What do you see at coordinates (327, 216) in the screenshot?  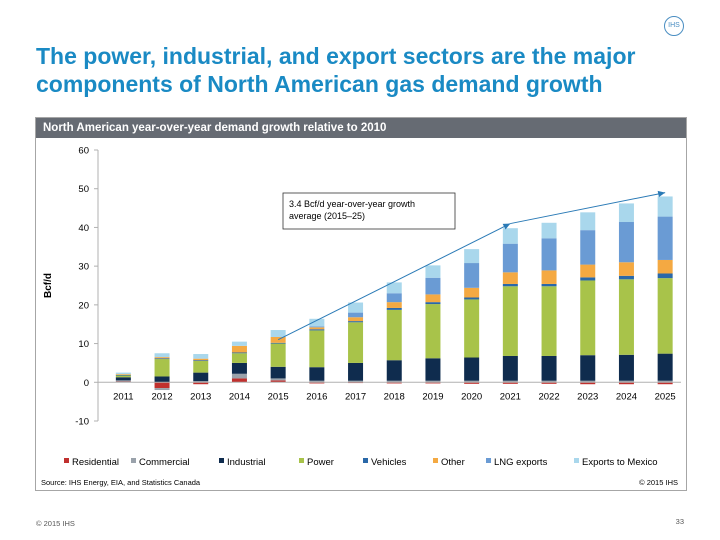 I see `annotation-text-line-2: average (2015–25)` at bounding box center [327, 216].